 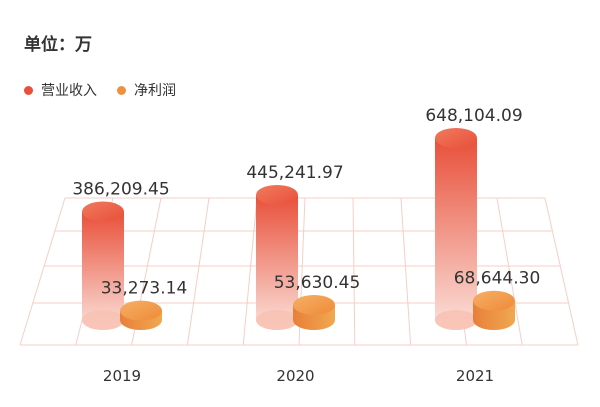 I want to click on legend-item-profit: 净利润, so click(x=146, y=90).